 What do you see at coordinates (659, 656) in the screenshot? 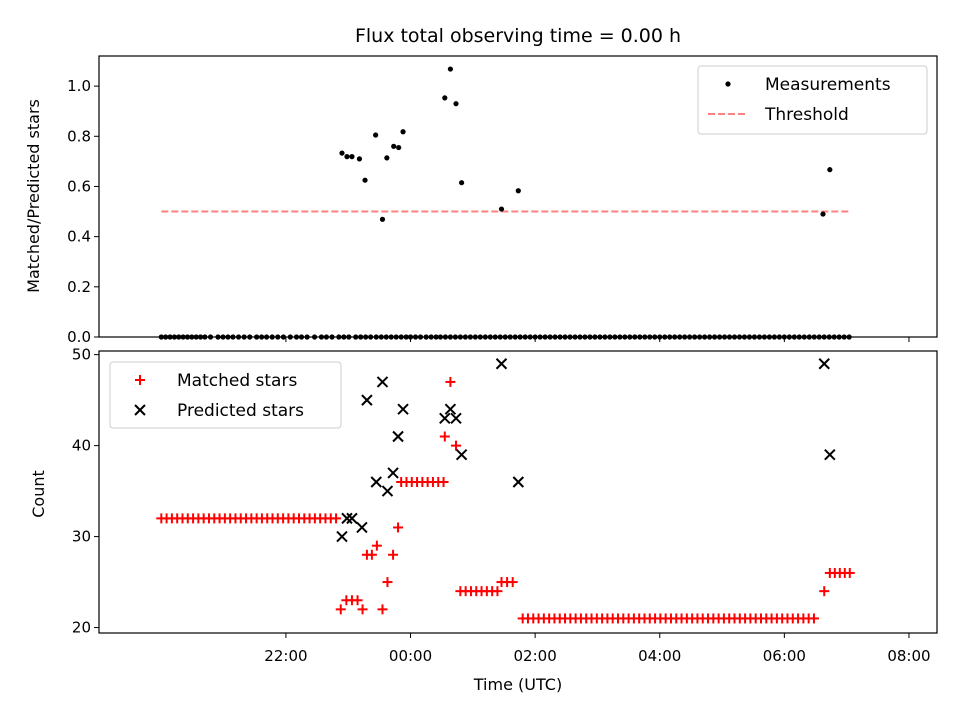
I see `x-tick-label: 04:00` at bounding box center [659, 656].